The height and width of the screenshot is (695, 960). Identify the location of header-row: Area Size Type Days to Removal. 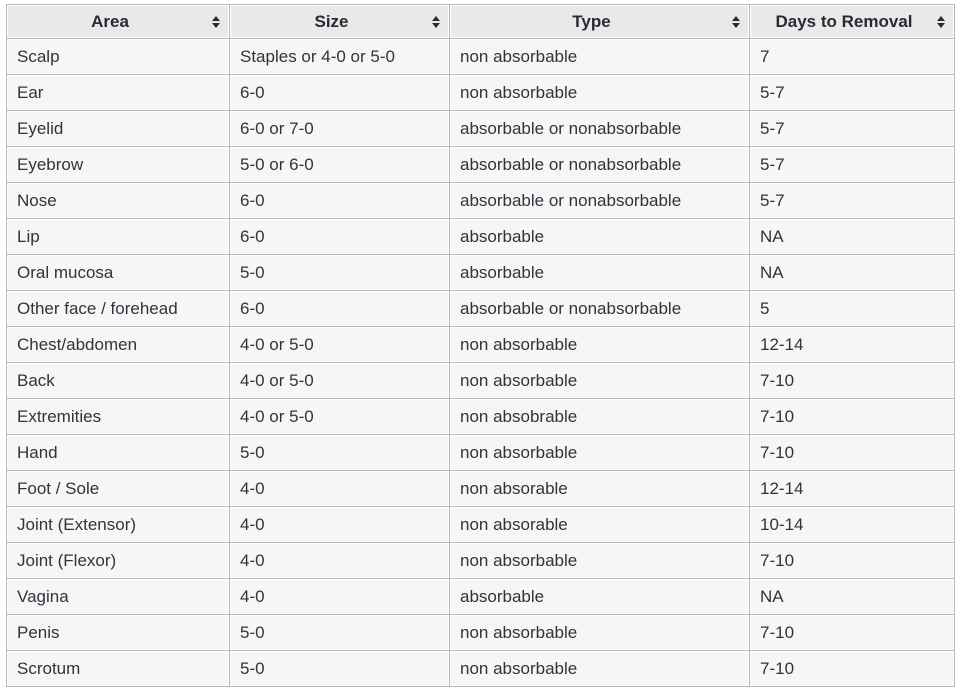
(480, 21).